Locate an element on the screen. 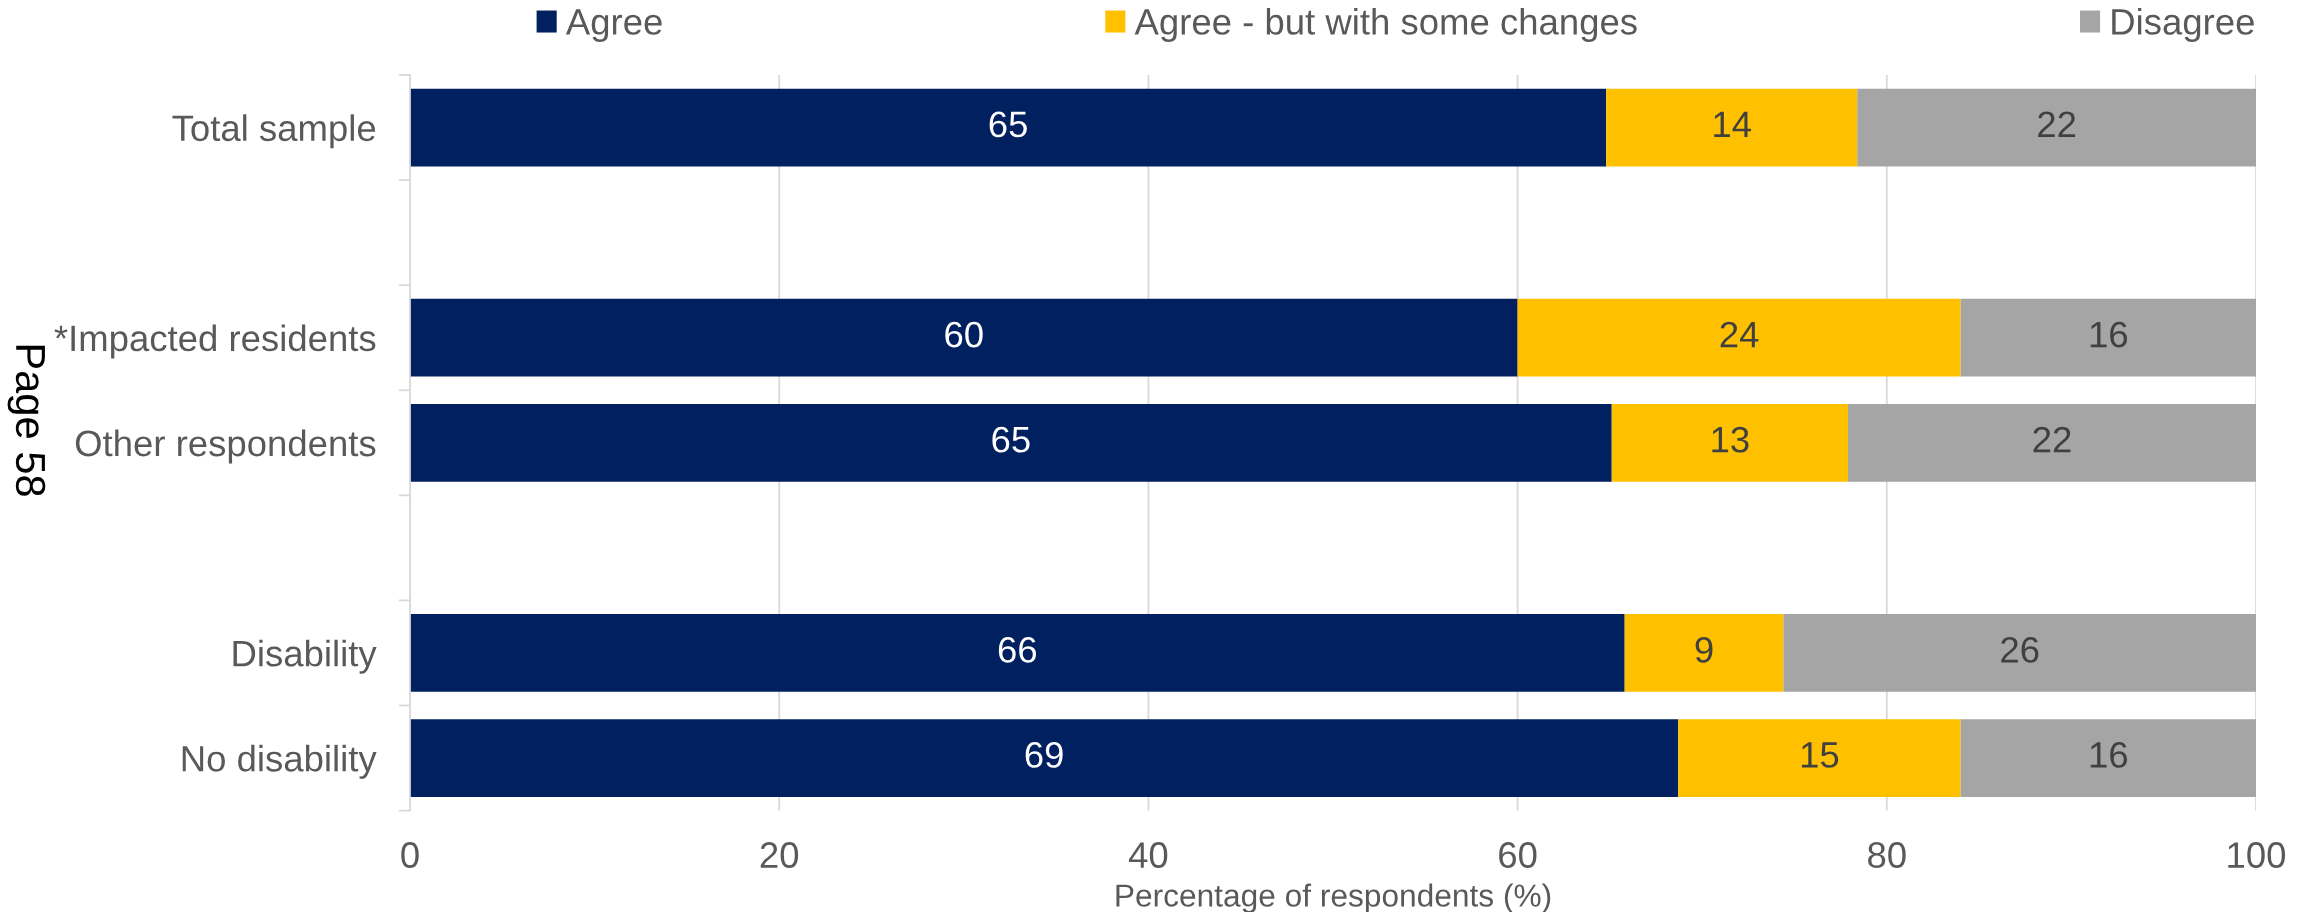  data-label: 24 is located at coordinates (1739, 334).